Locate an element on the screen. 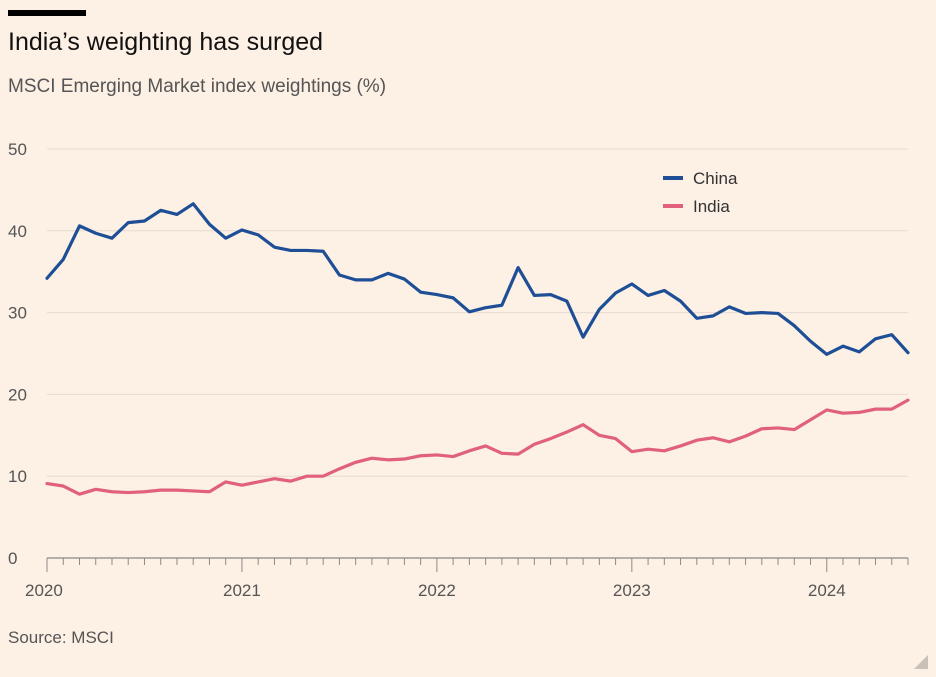  x-tick-label: 2024 is located at coordinates (827, 590).